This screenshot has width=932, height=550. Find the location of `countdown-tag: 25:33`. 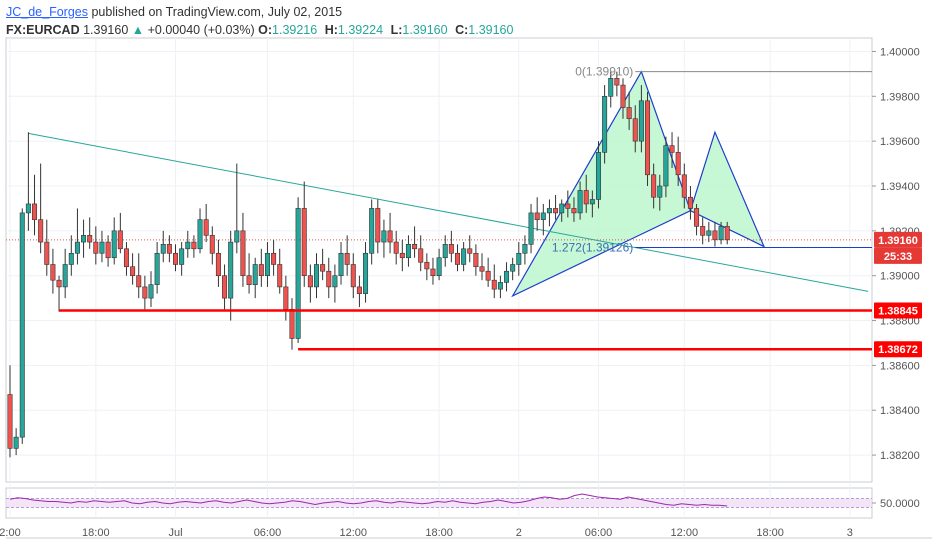

countdown-tag: 25:33 is located at coordinates (898, 257).